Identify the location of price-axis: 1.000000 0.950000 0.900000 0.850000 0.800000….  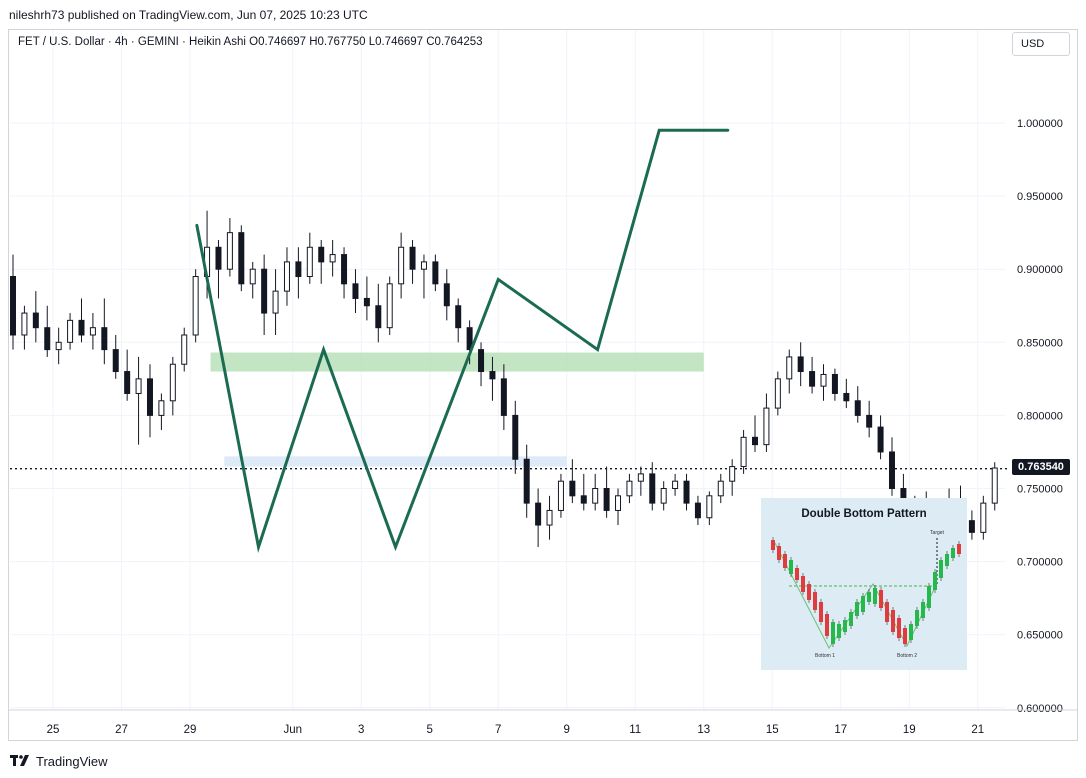
(1040, 416).